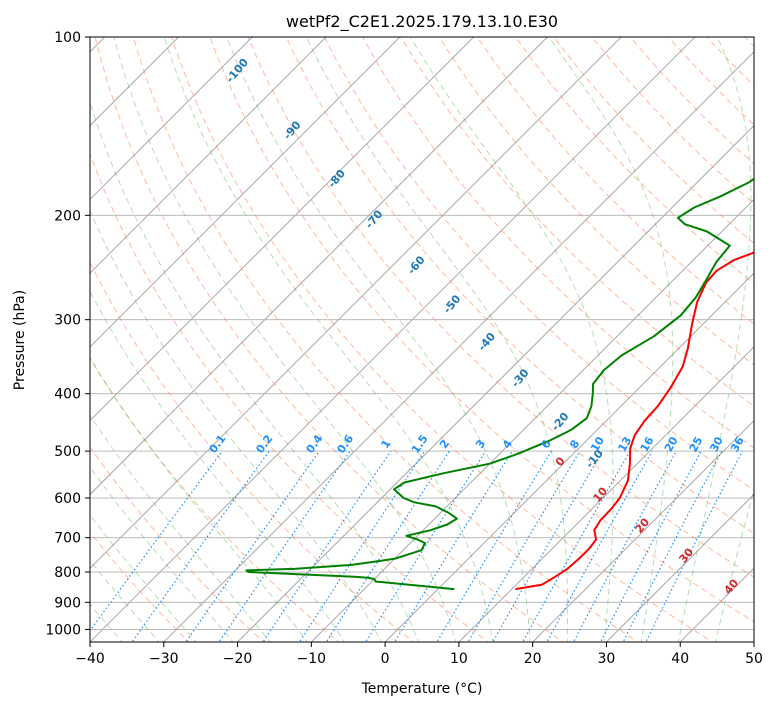 This screenshot has width=775, height=708. What do you see at coordinates (67, 216) in the screenshot?
I see `y-tick-label: 200` at bounding box center [67, 216].